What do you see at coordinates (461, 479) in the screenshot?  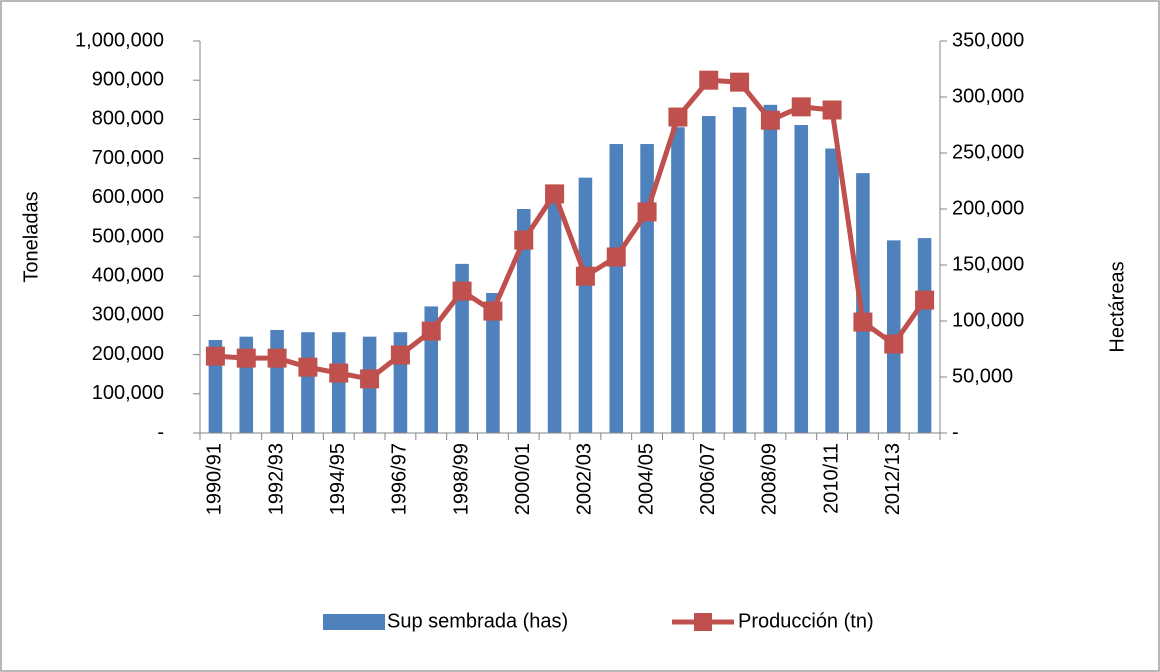 I see `x-tick-label: 1998/99` at bounding box center [461, 479].